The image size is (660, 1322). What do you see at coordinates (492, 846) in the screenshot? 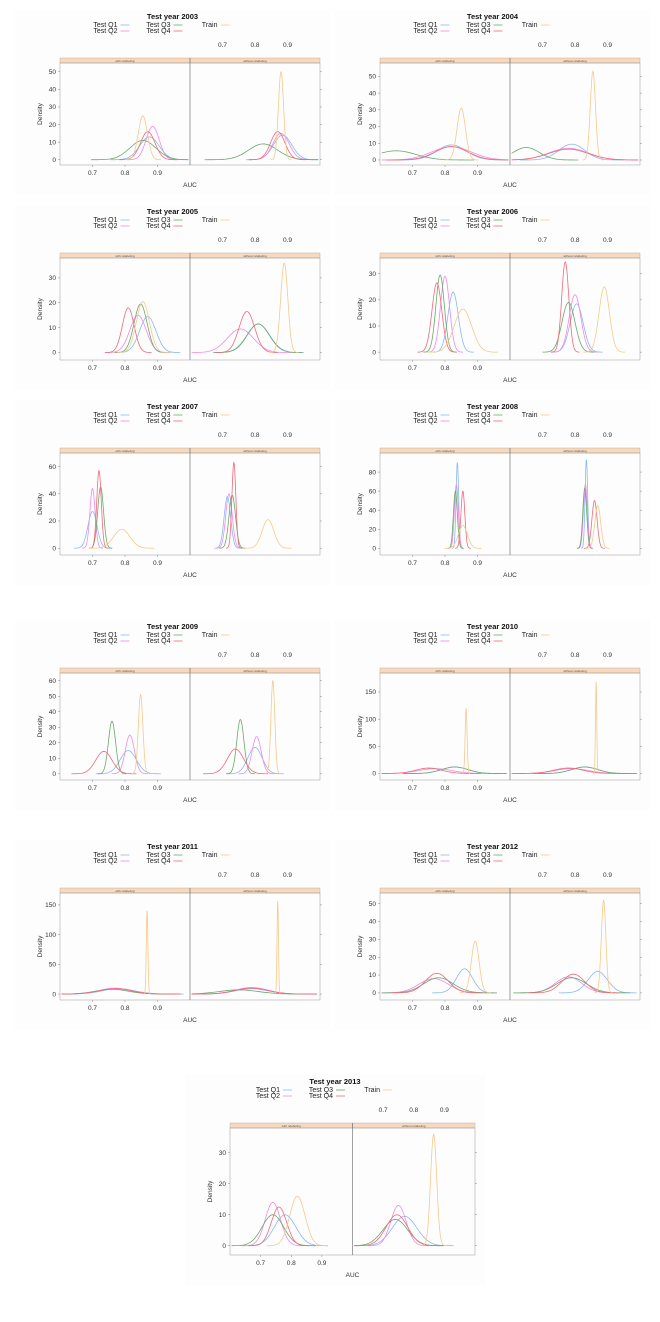
I see `chart-title: Test year 2012` at bounding box center [492, 846].